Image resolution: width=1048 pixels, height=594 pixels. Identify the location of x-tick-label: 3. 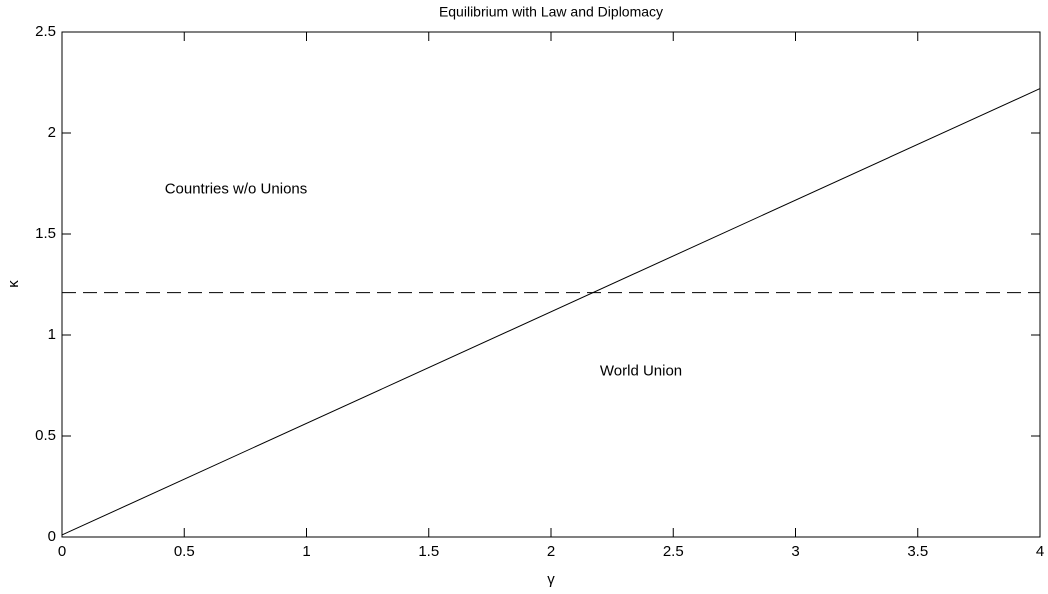
(795, 551).